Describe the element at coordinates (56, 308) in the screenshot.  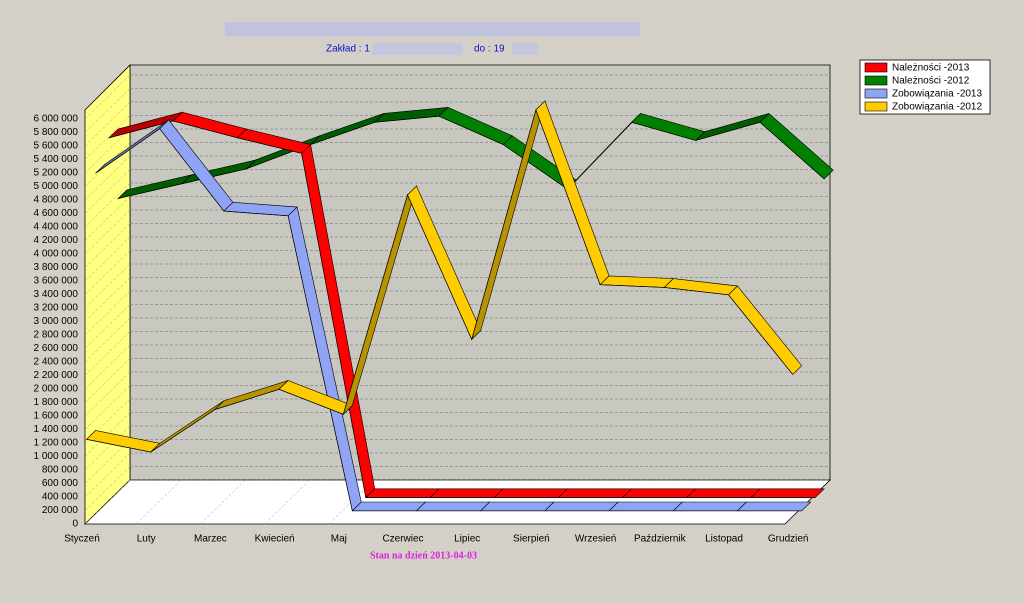
I see `y-tick-label: 3 200 000` at that location.